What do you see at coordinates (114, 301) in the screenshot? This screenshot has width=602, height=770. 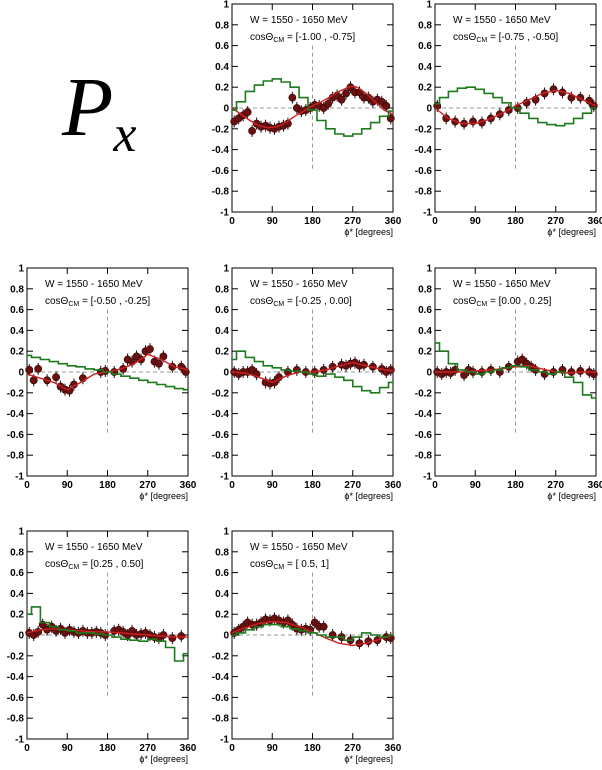 I see `annotation-angle-range: = [-0.50 , -0.25]` at bounding box center [114, 301].